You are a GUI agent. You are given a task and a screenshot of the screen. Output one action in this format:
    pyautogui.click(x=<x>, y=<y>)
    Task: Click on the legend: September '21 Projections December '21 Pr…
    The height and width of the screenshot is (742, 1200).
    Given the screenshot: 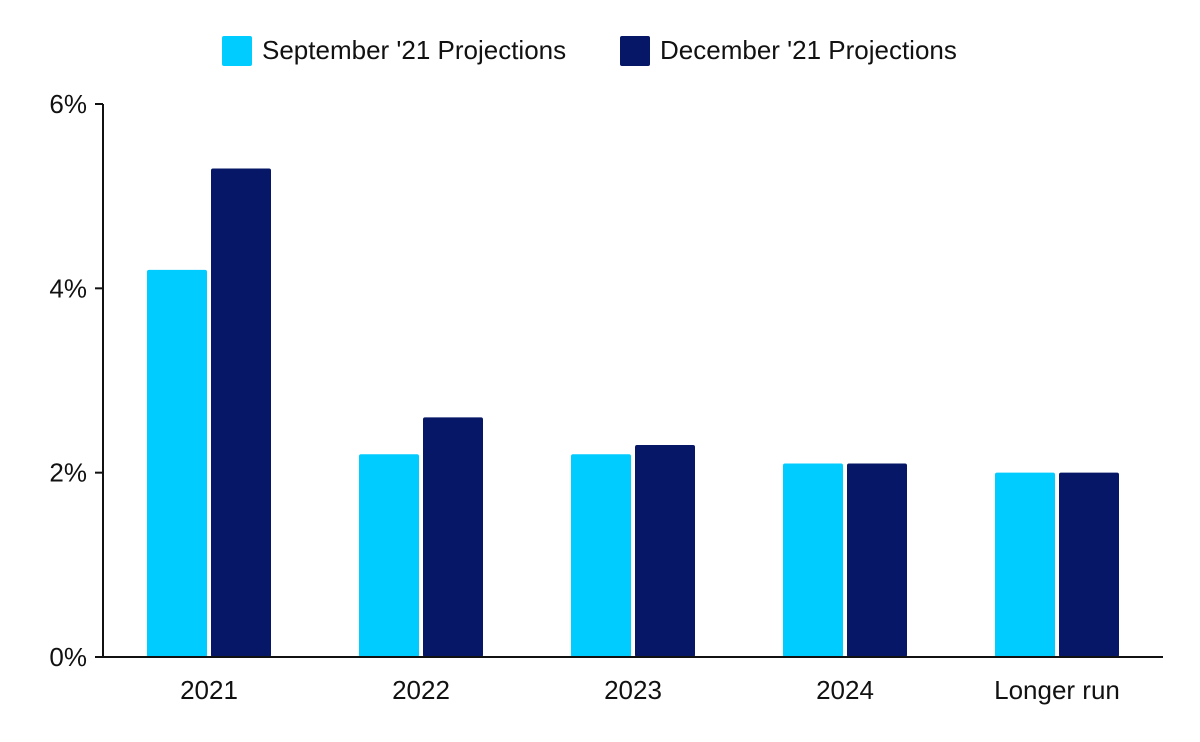 What is the action you would take?
    pyautogui.click(x=589, y=50)
    